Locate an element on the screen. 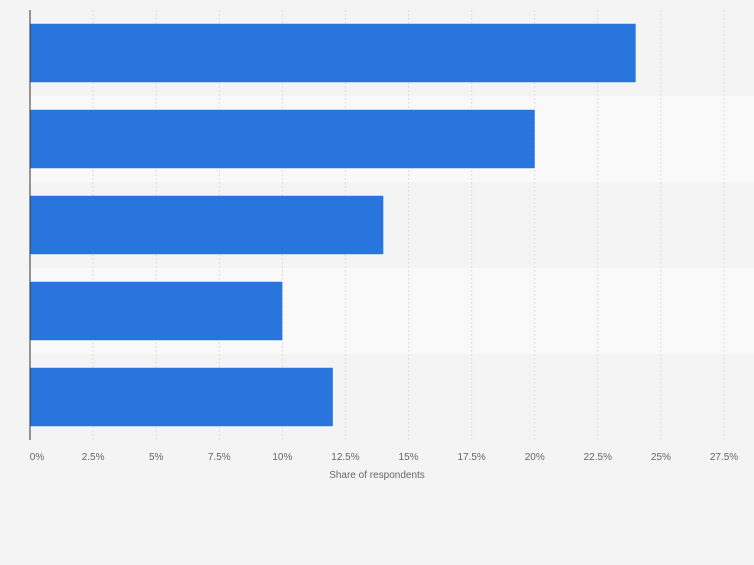 The height and width of the screenshot is (565, 754). x-tick-label: 7.5% is located at coordinates (219, 457).